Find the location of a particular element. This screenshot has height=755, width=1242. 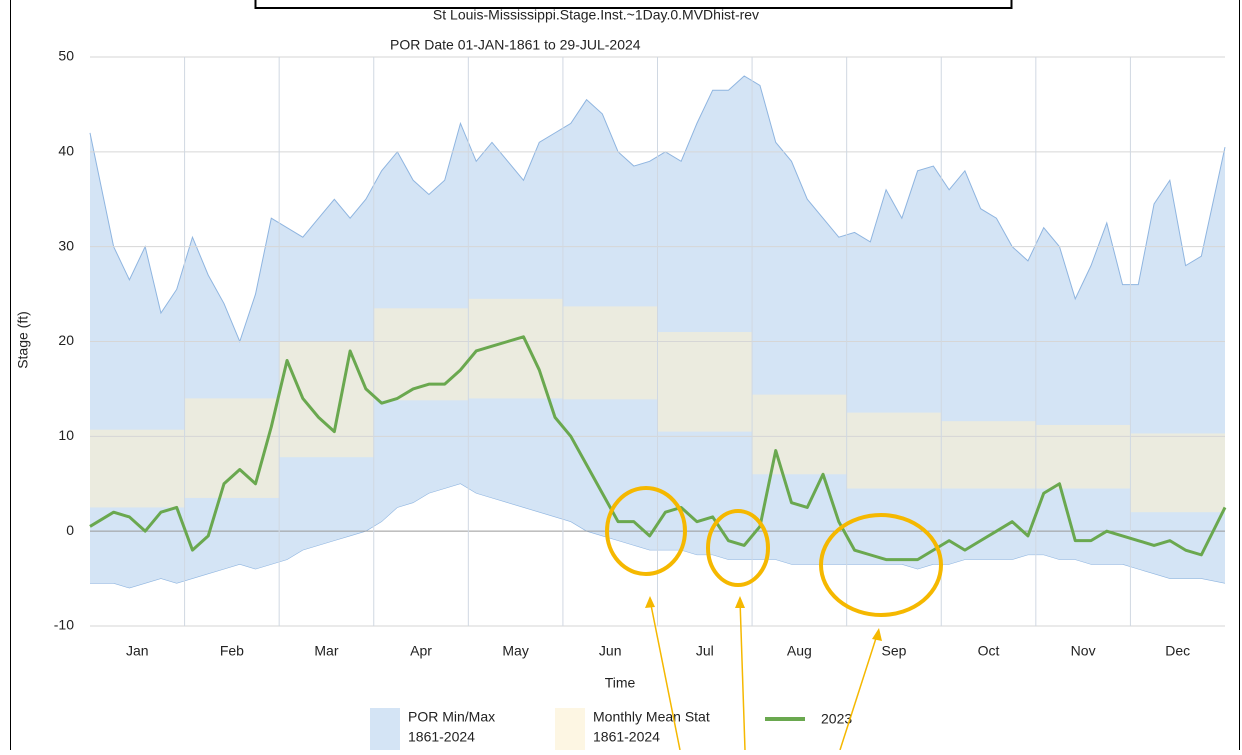

y-tick-label: 10 is located at coordinates (66, 435).